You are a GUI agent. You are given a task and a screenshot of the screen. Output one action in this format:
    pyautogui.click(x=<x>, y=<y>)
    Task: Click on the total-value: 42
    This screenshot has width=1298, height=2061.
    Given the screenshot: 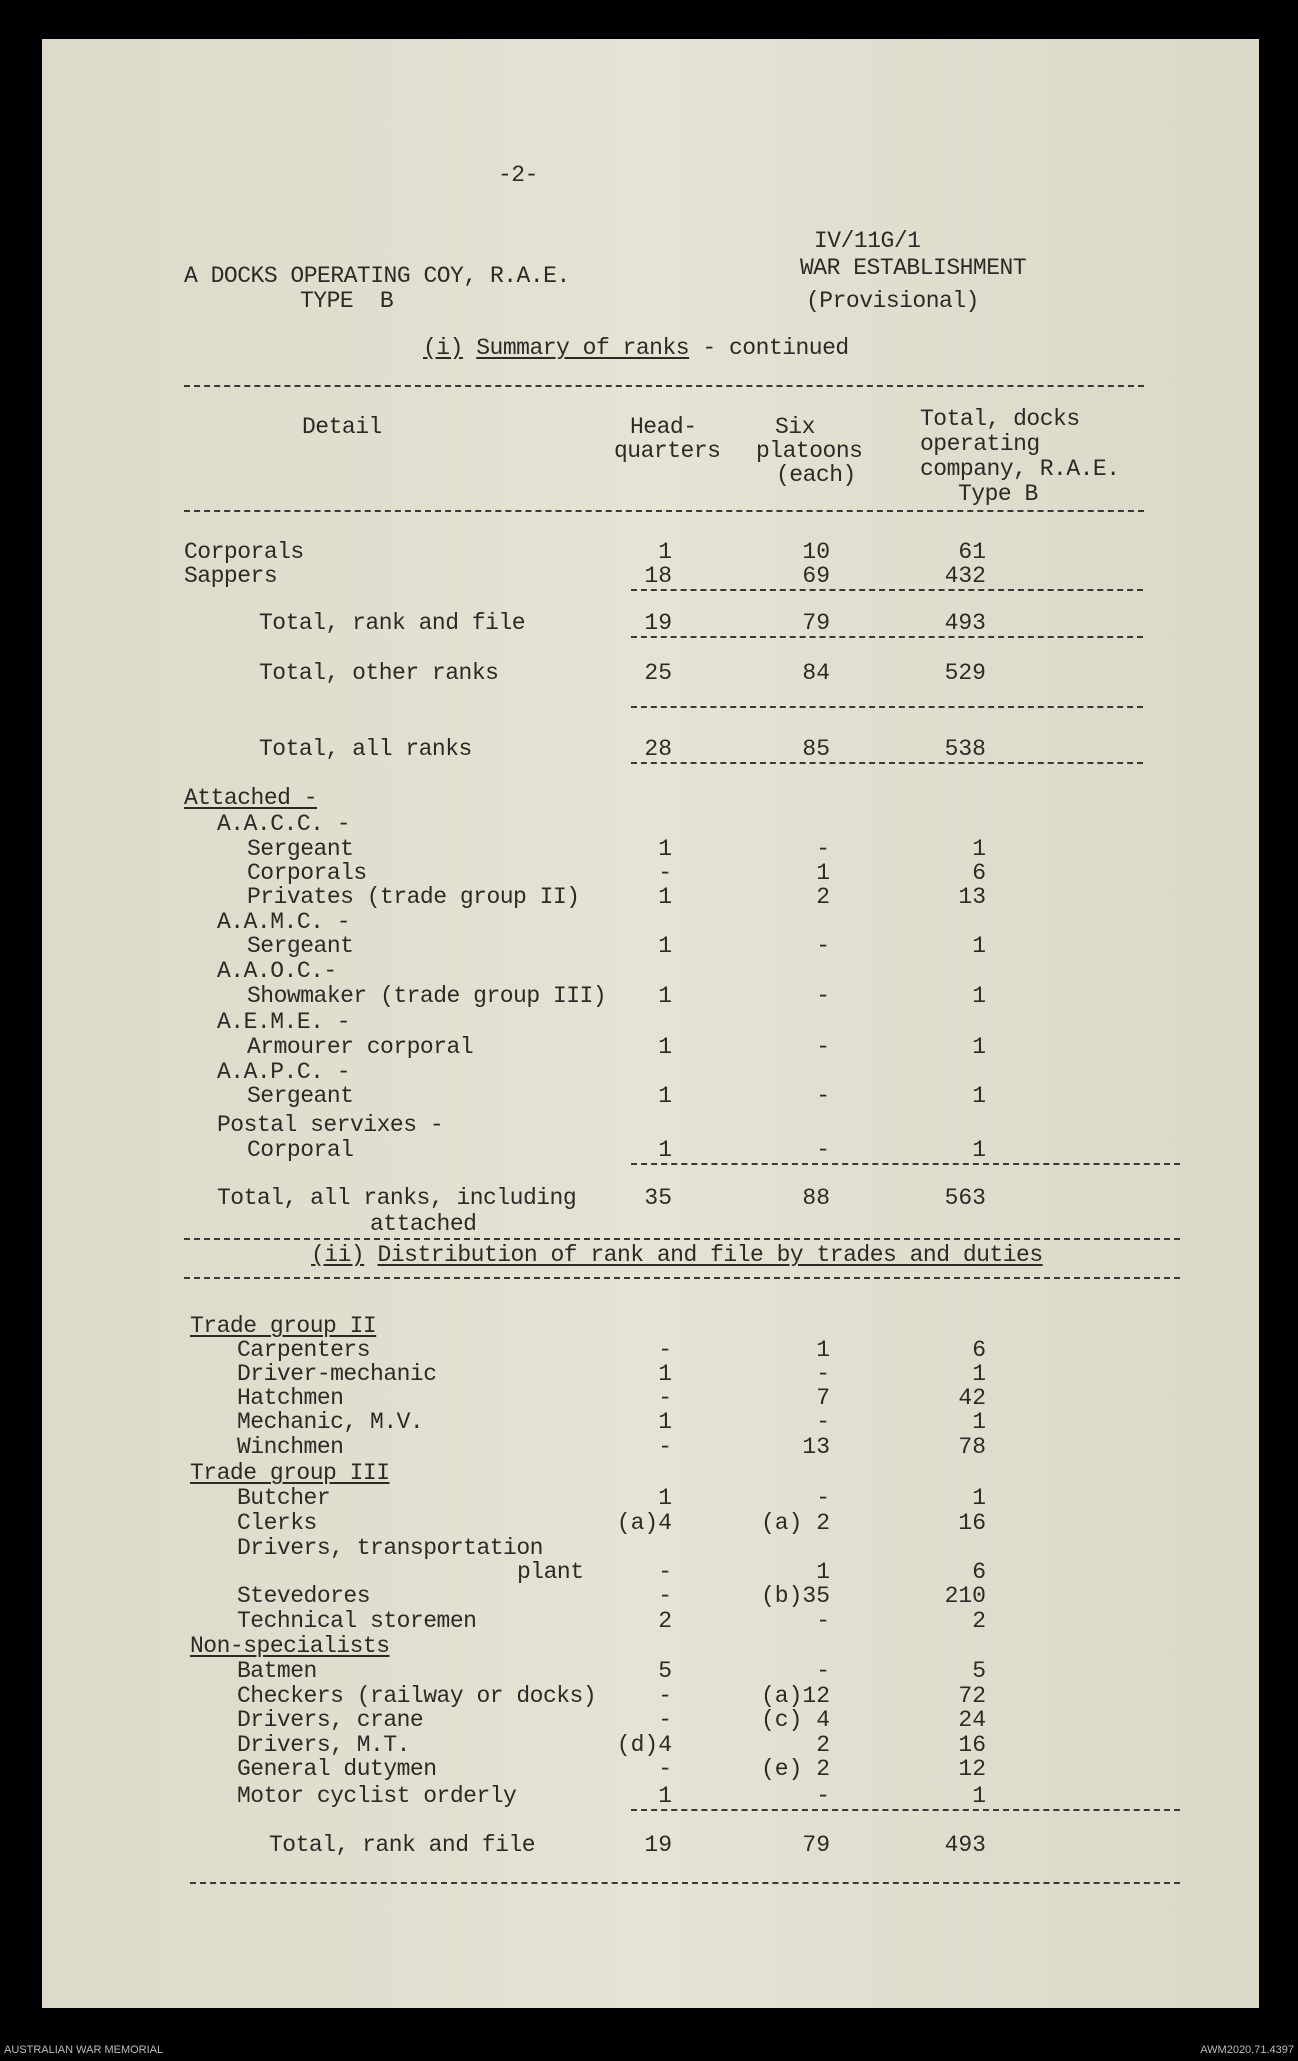 What is the action you would take?
    pyautogui.click(x=972, y=1398)
    